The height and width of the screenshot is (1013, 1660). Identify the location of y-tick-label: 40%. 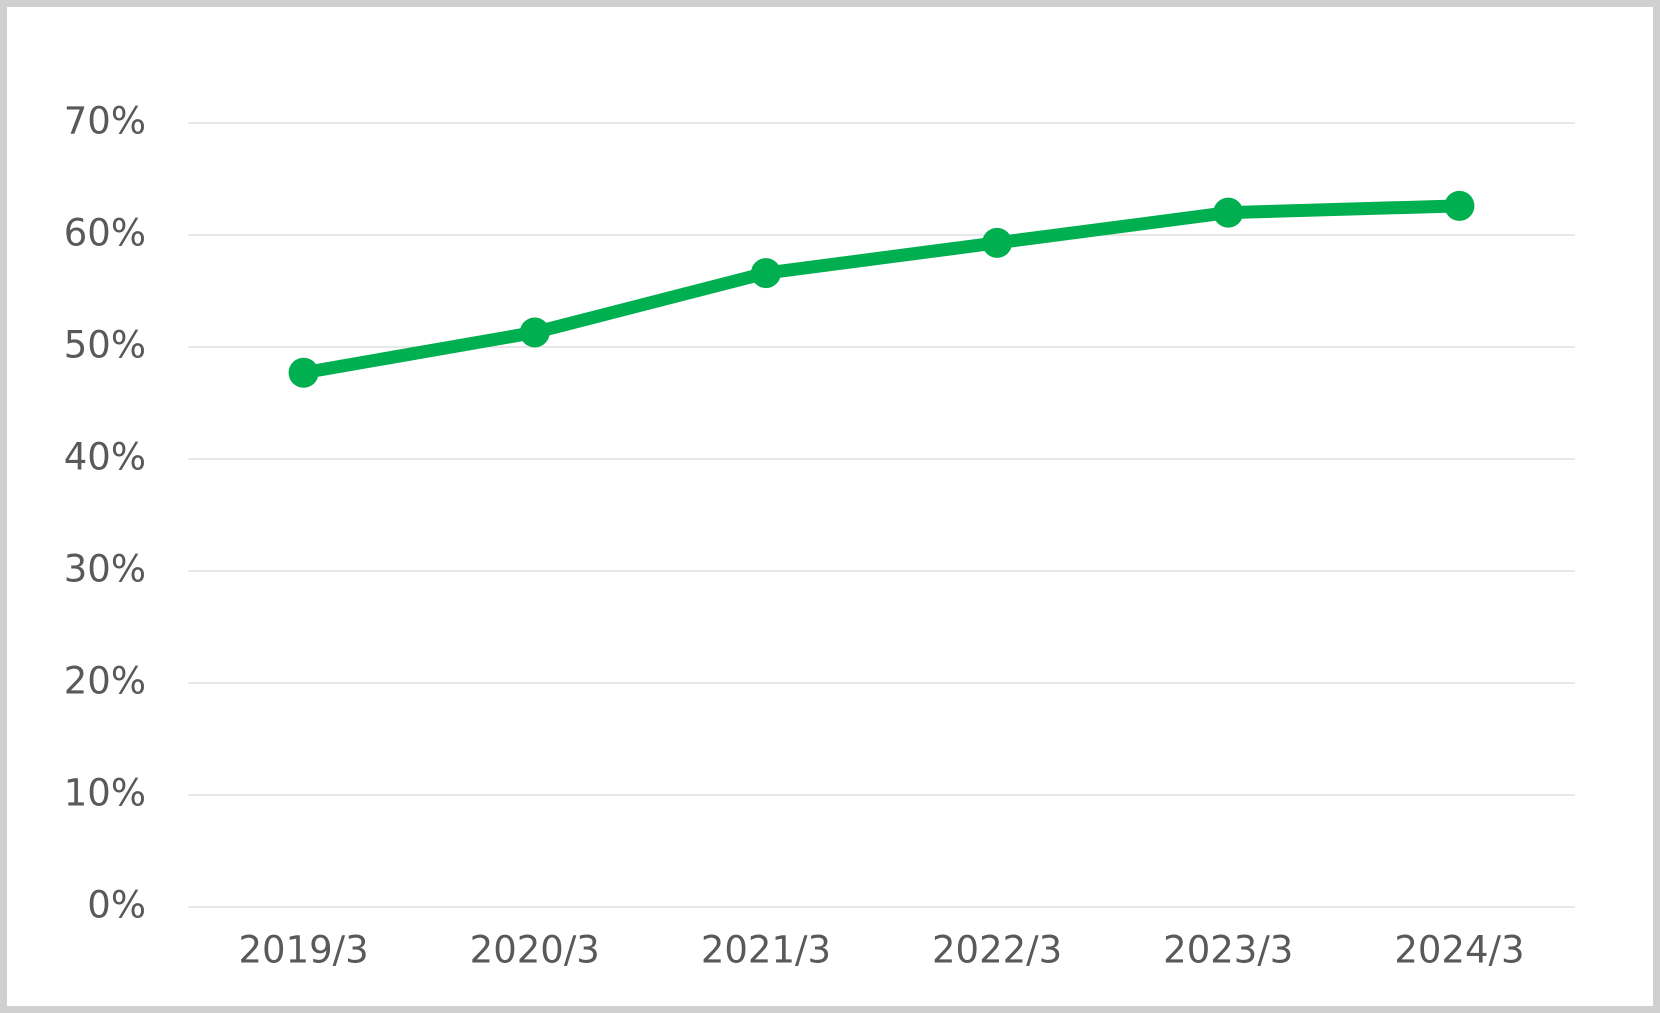
(105, 457).